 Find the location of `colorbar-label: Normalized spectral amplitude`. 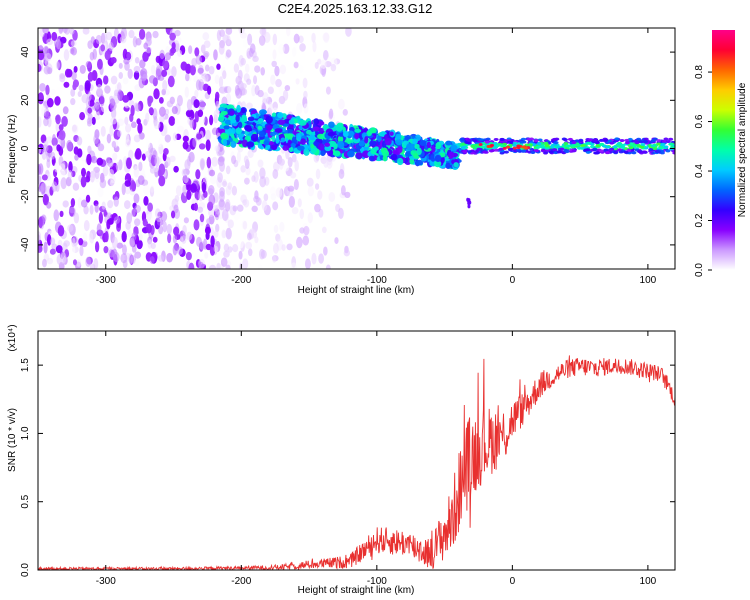

colorbar-label: Normalized spectral amplitude is located at coordinates (742, 149).